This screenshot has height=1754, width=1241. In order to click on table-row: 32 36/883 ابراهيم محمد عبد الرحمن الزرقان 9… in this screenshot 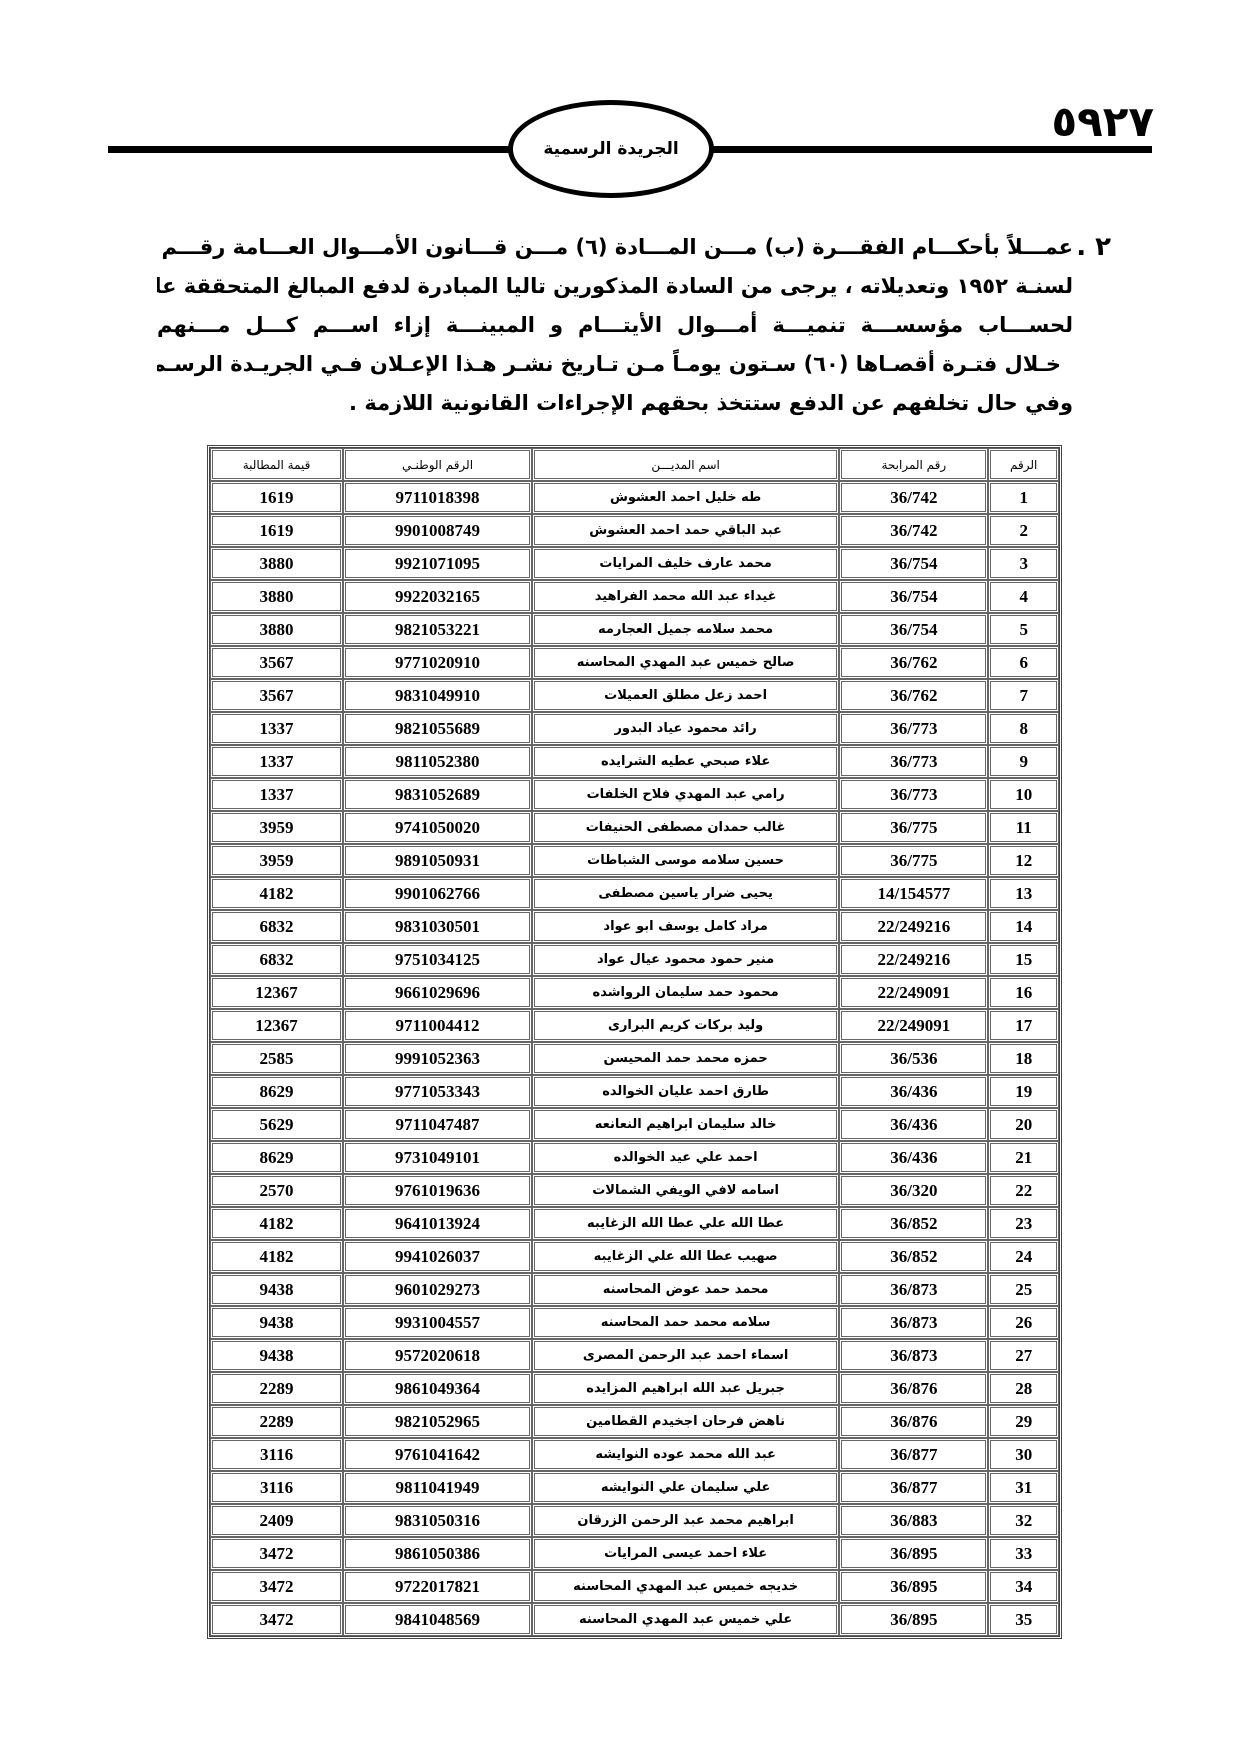, I will do `click(634, 1520)`.